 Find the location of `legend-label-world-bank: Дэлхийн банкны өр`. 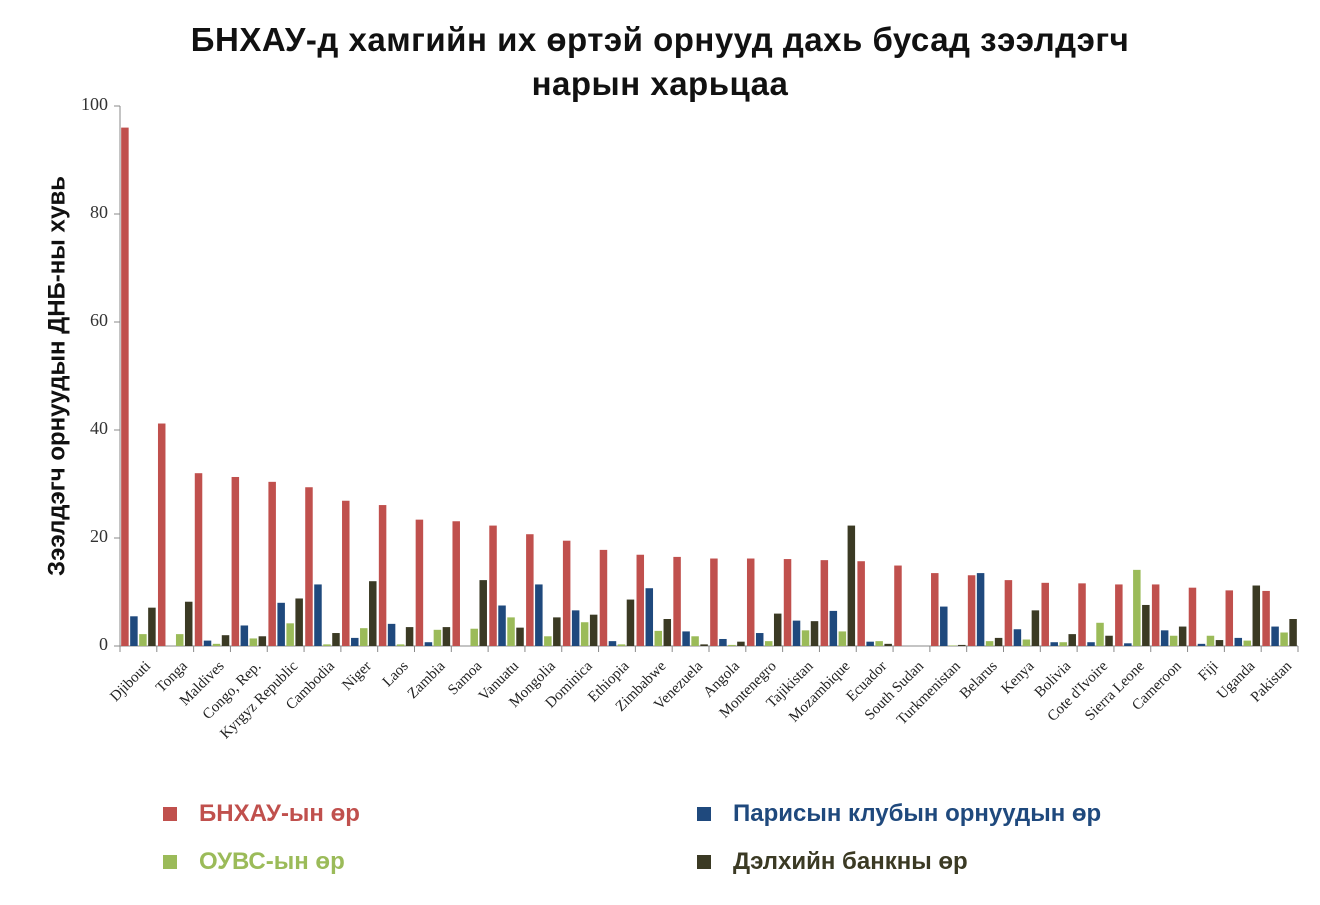

legend-label-world-bank: Дэлхийн банкны өр is located at coordinates (850, 861).